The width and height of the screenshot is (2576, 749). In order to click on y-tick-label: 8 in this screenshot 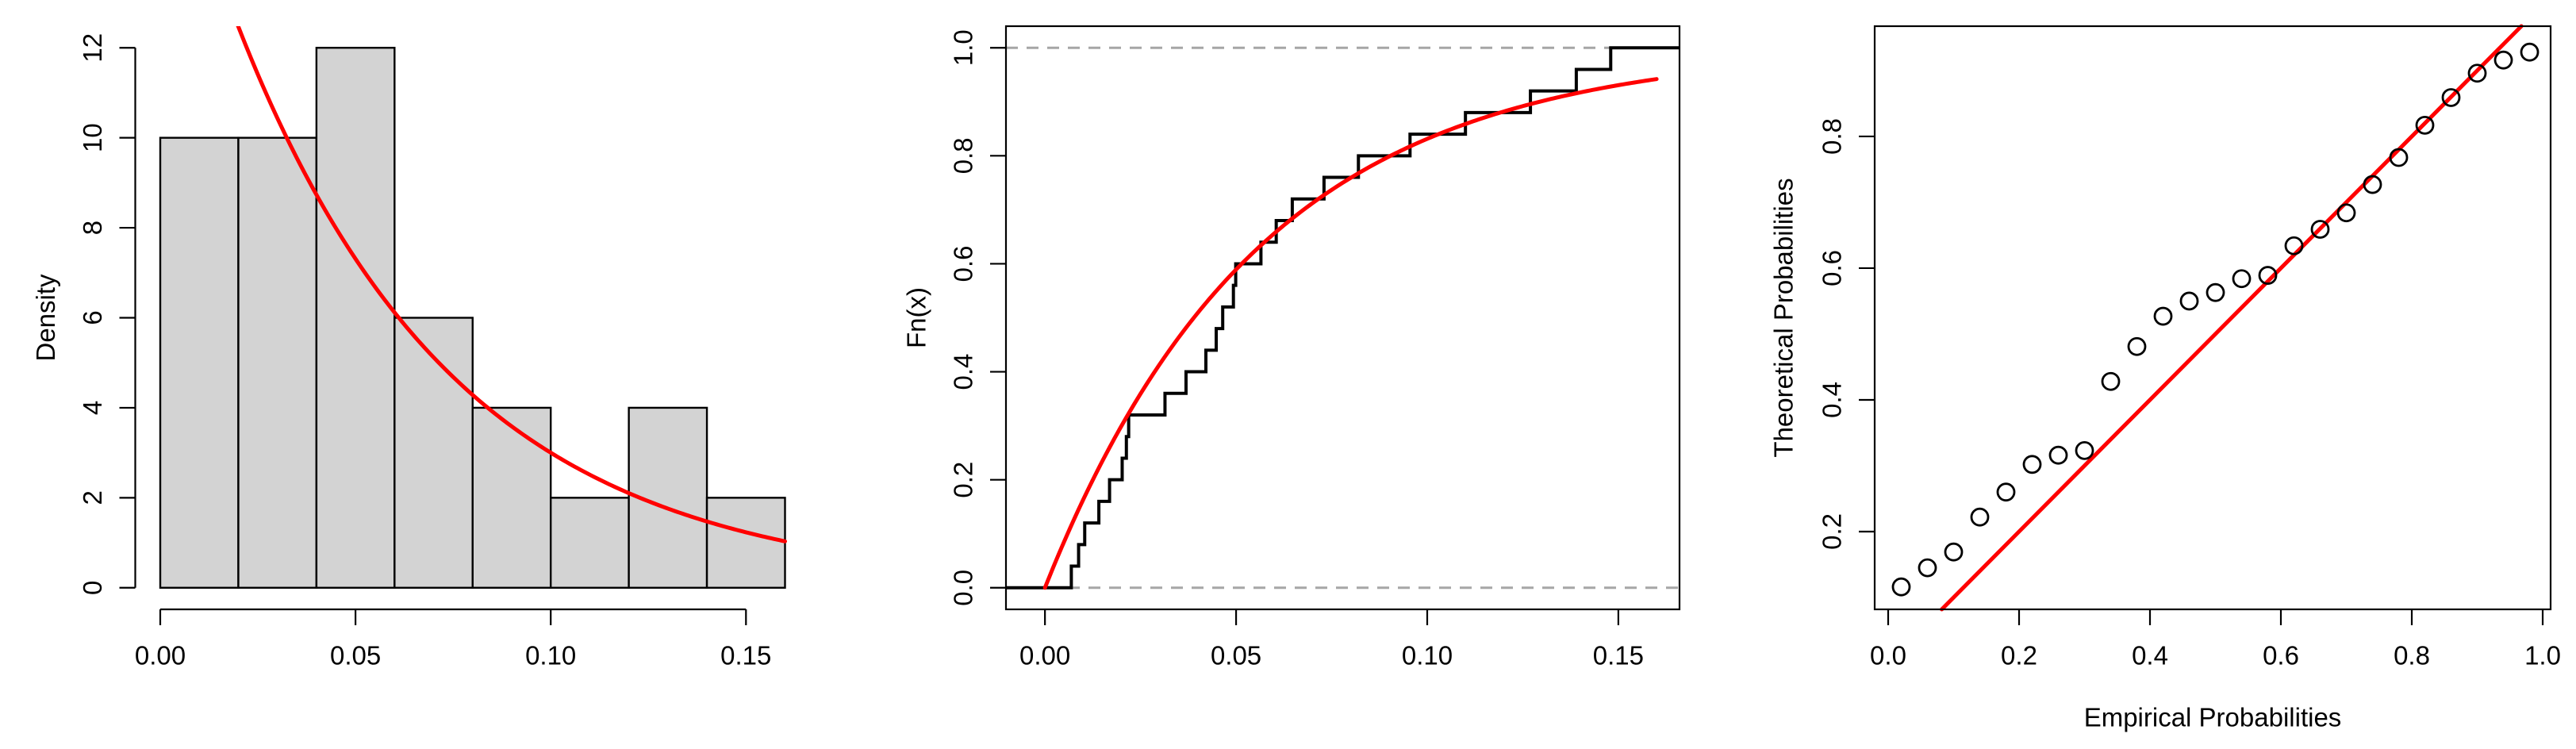, I will do `click(92, 228)`.